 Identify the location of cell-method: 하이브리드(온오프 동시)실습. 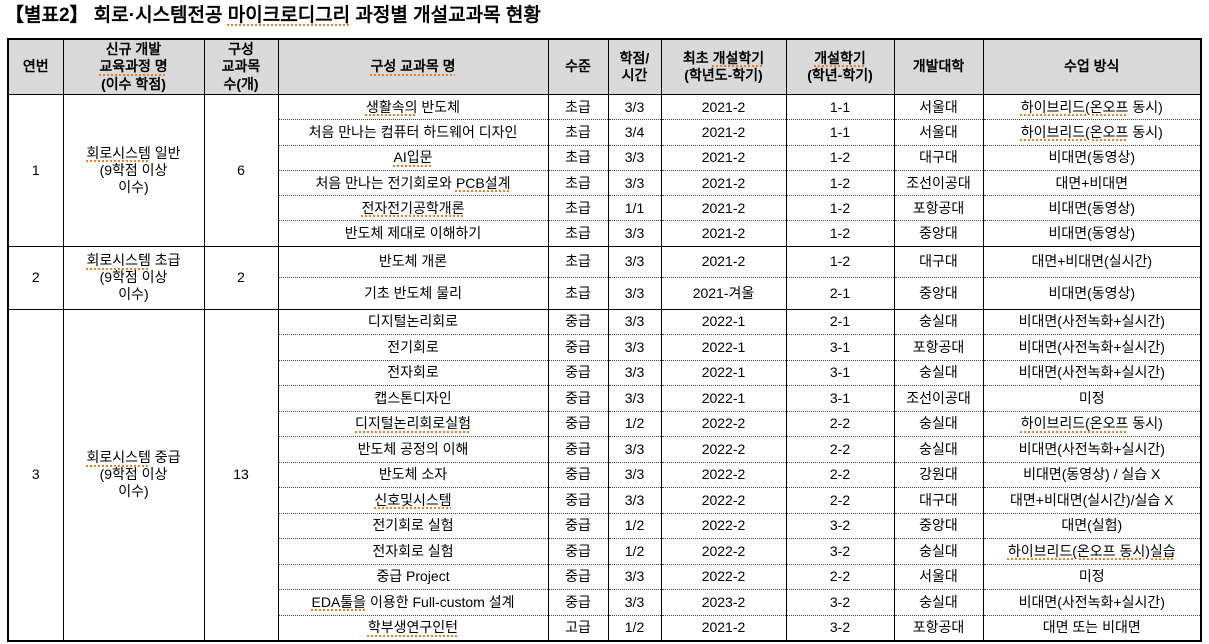
(1091, 551).